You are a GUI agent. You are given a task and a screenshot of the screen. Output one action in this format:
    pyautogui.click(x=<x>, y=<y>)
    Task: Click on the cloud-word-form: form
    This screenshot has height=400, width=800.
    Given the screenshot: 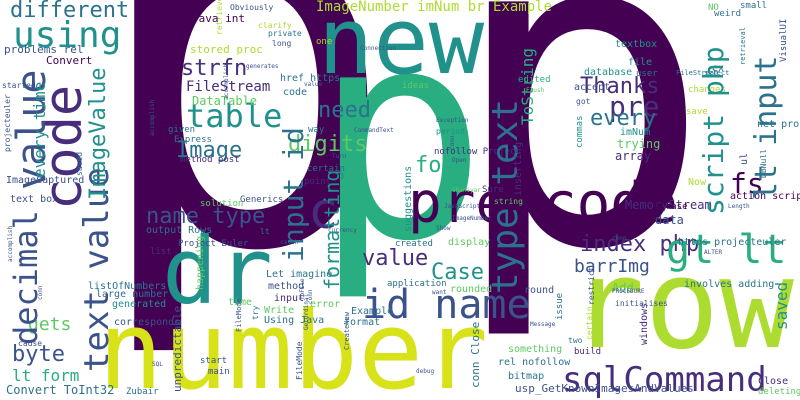 What is the action you would take?
    pyautogui.click(x=441, y=165)
    